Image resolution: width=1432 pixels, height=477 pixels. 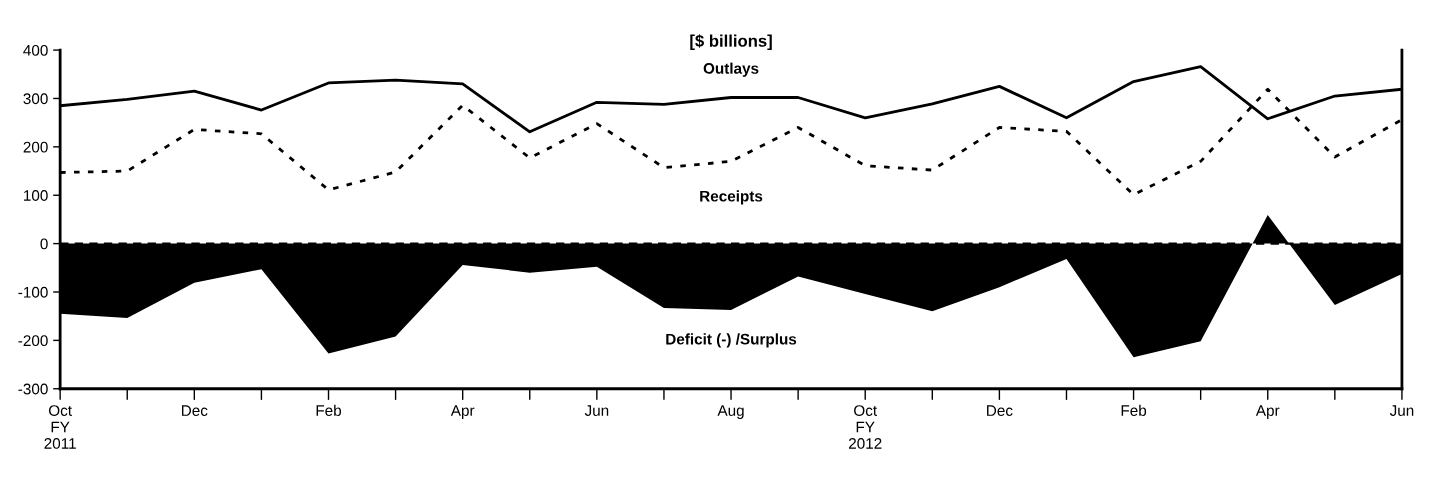 What do you see at coordinates (44, 244) in the screenshot?
I see `y-tick-label: 0` at bounding box center [44, 244].